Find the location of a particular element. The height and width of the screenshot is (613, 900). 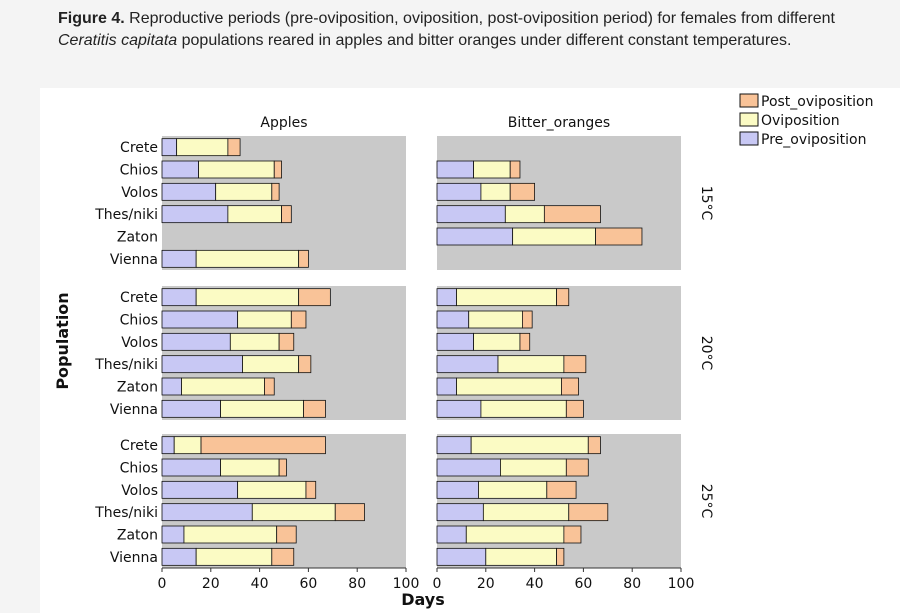

row-strip-label: 20°C is located at coordinates (706, 353).